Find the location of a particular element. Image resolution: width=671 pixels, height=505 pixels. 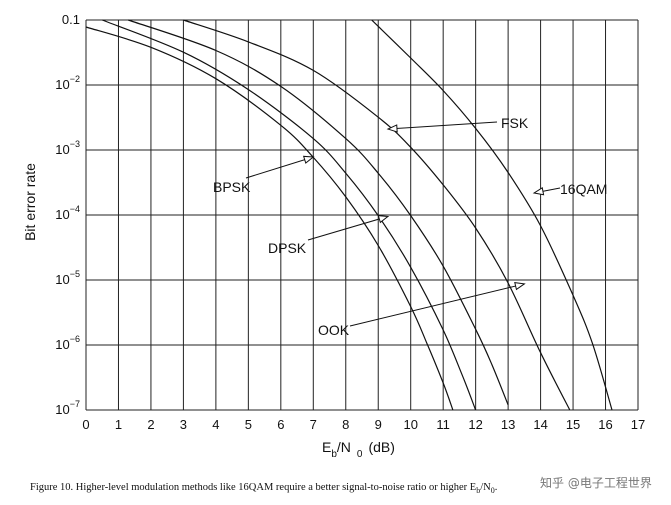

x-tick-label: 6 is located at coordinates (280, 424).